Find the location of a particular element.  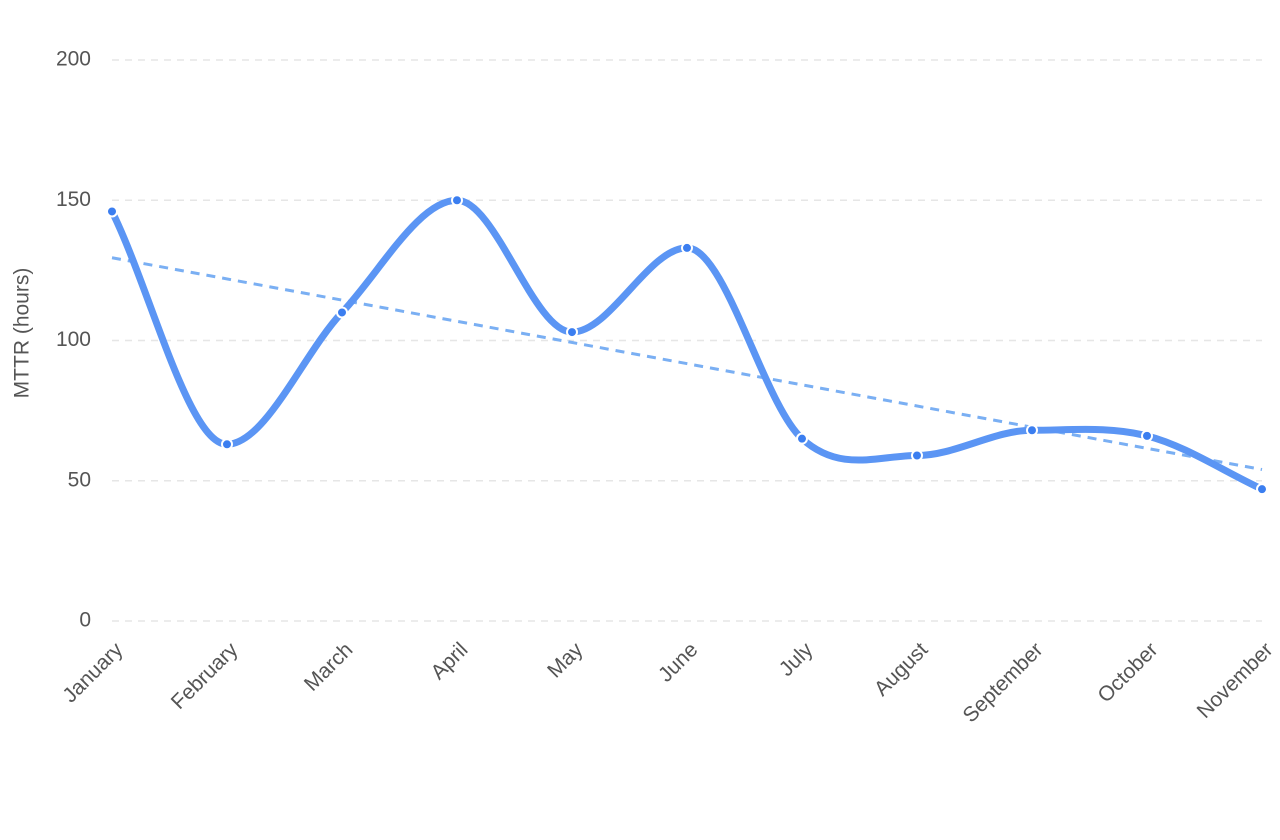

y-tick-label: 200 is located at coordinates (73, 59).